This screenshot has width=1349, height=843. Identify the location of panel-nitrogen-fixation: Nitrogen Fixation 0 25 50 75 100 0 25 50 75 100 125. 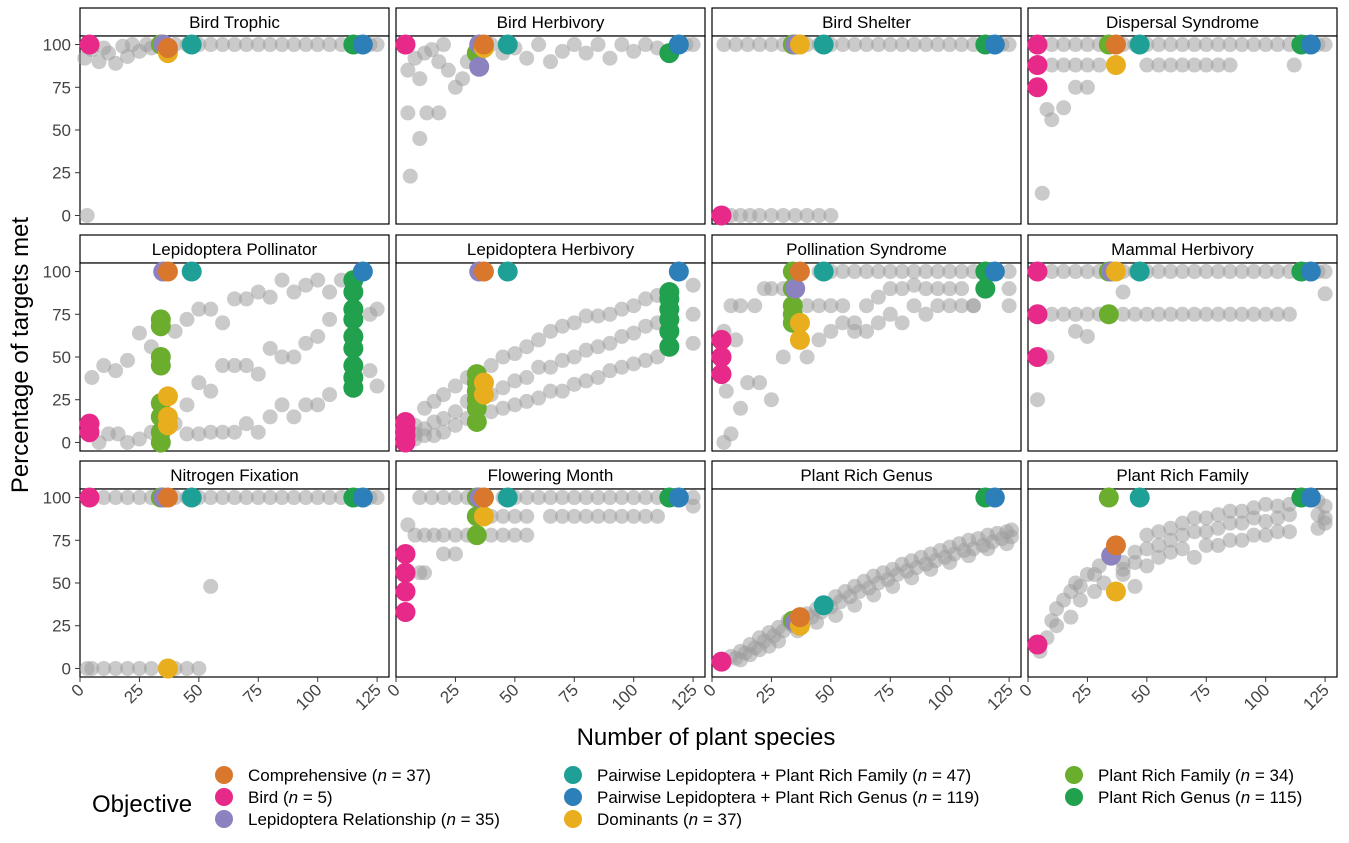
(216, 587).